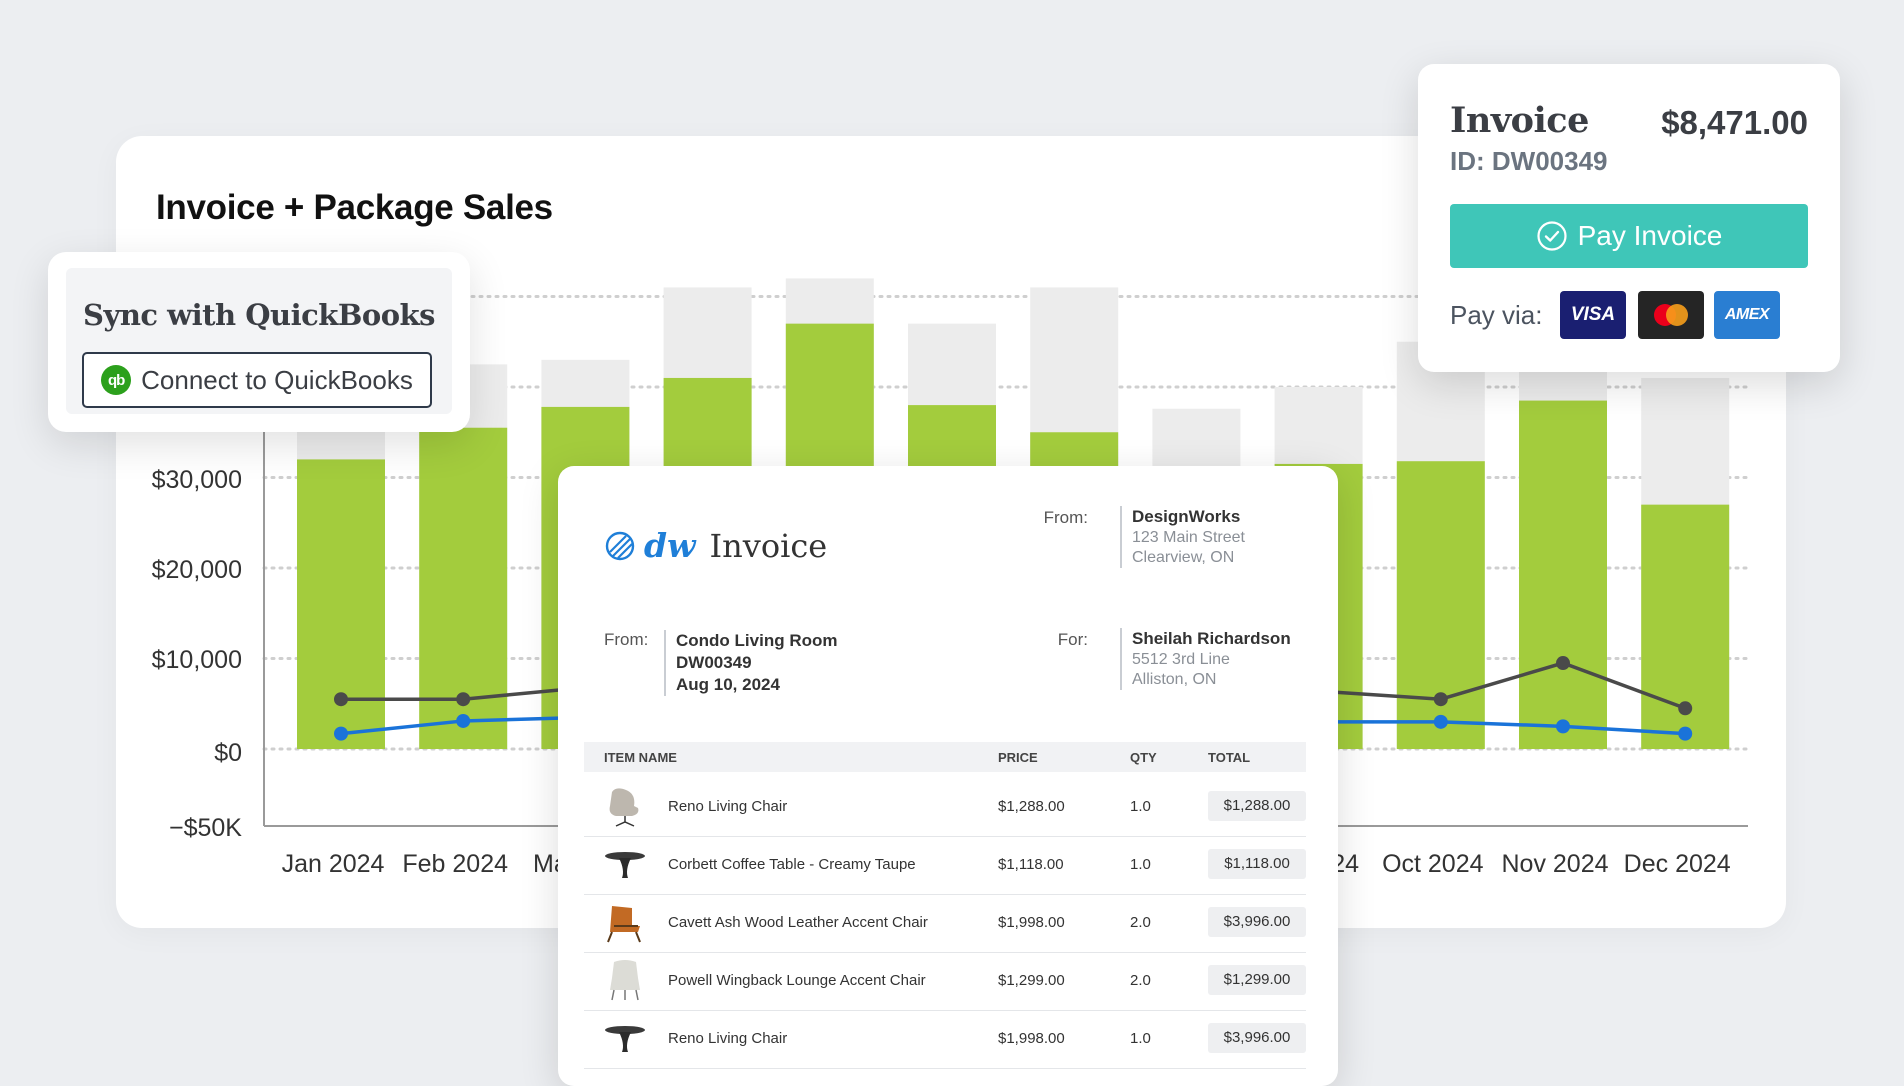 The width and height of the screenshot is (1904, 1086). Describe the element at coordinates (1519, 120) in the screenshot. I see `pay-card-title: Invoice` at that location.